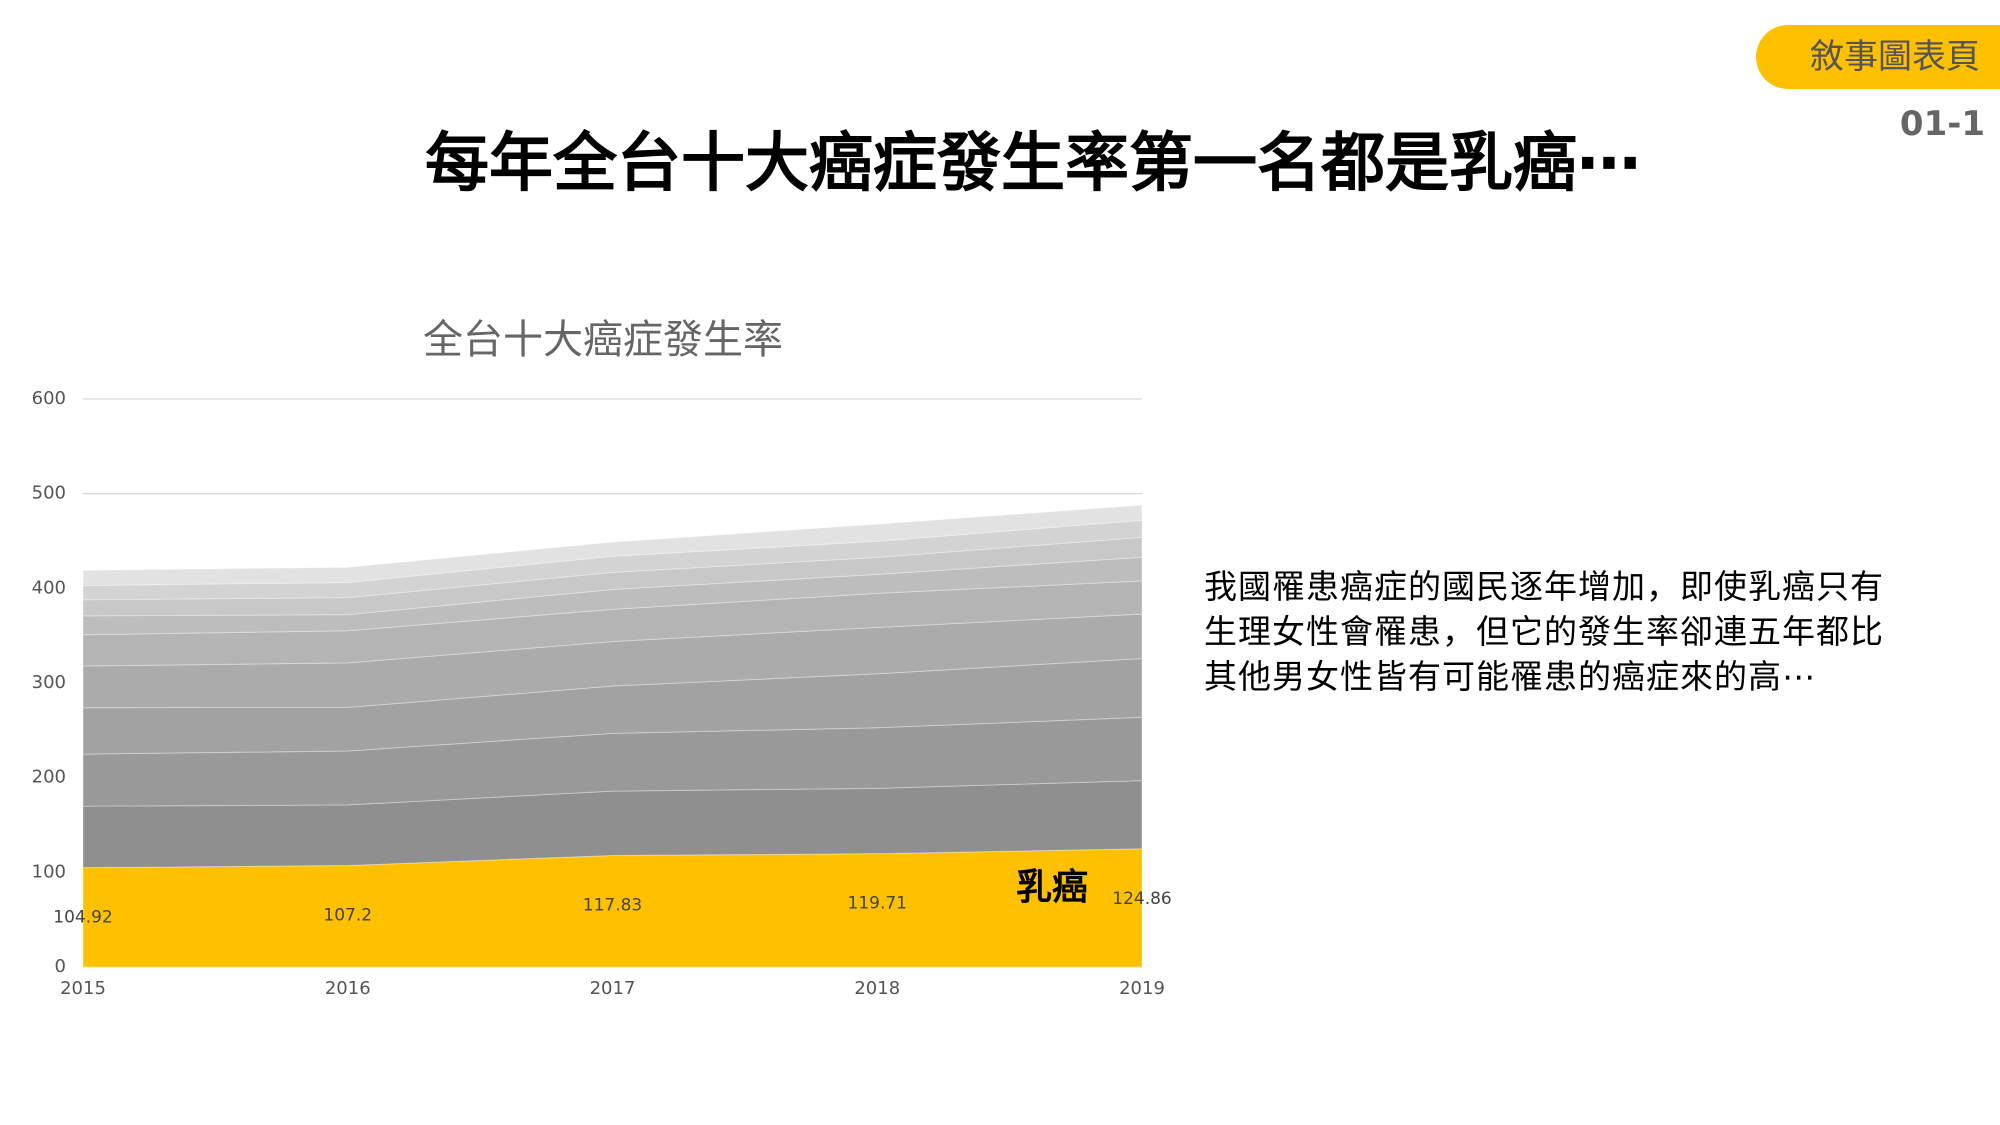 This screenshot has height=1125, width=2000. Describe the element at coordinates (1052, 887) in the screenshot. I see `series-annotation: 乳癌` at that location.